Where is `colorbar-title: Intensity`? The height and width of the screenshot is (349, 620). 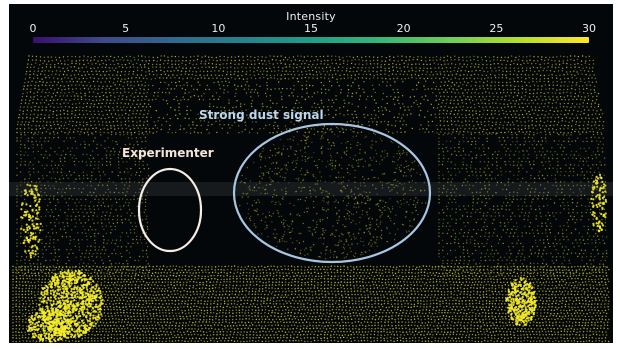 colorbar-title: Intensity is located at coordinates (311, 16).